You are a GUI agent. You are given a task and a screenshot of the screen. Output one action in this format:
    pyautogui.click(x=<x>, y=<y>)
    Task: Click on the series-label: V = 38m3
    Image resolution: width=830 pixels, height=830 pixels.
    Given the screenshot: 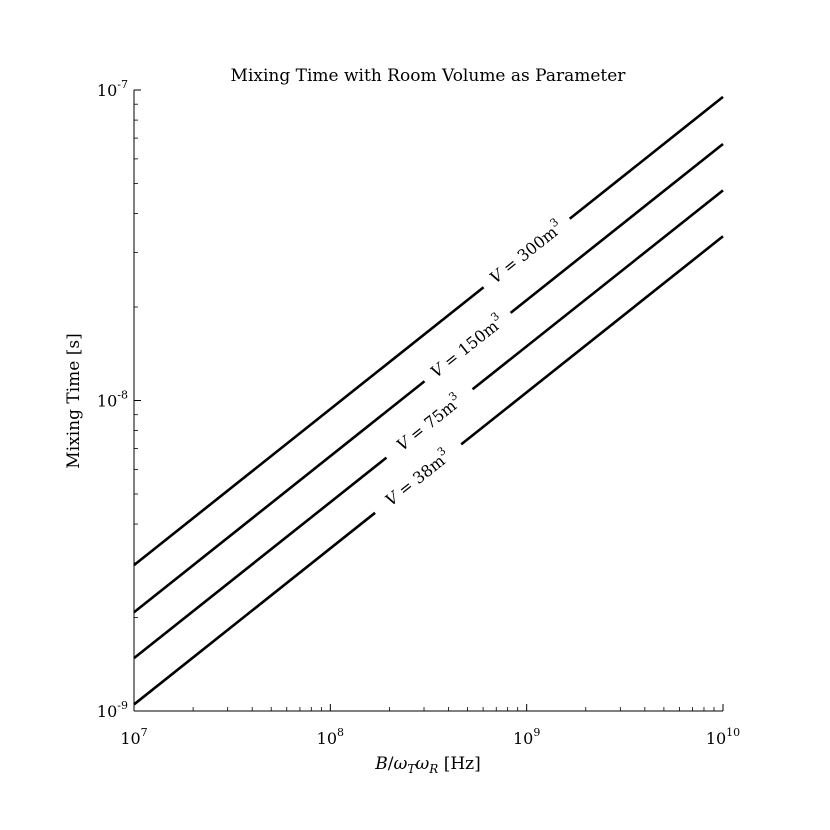 What is the action you would take?
    pyautogui.click(x=417, y=477)
    